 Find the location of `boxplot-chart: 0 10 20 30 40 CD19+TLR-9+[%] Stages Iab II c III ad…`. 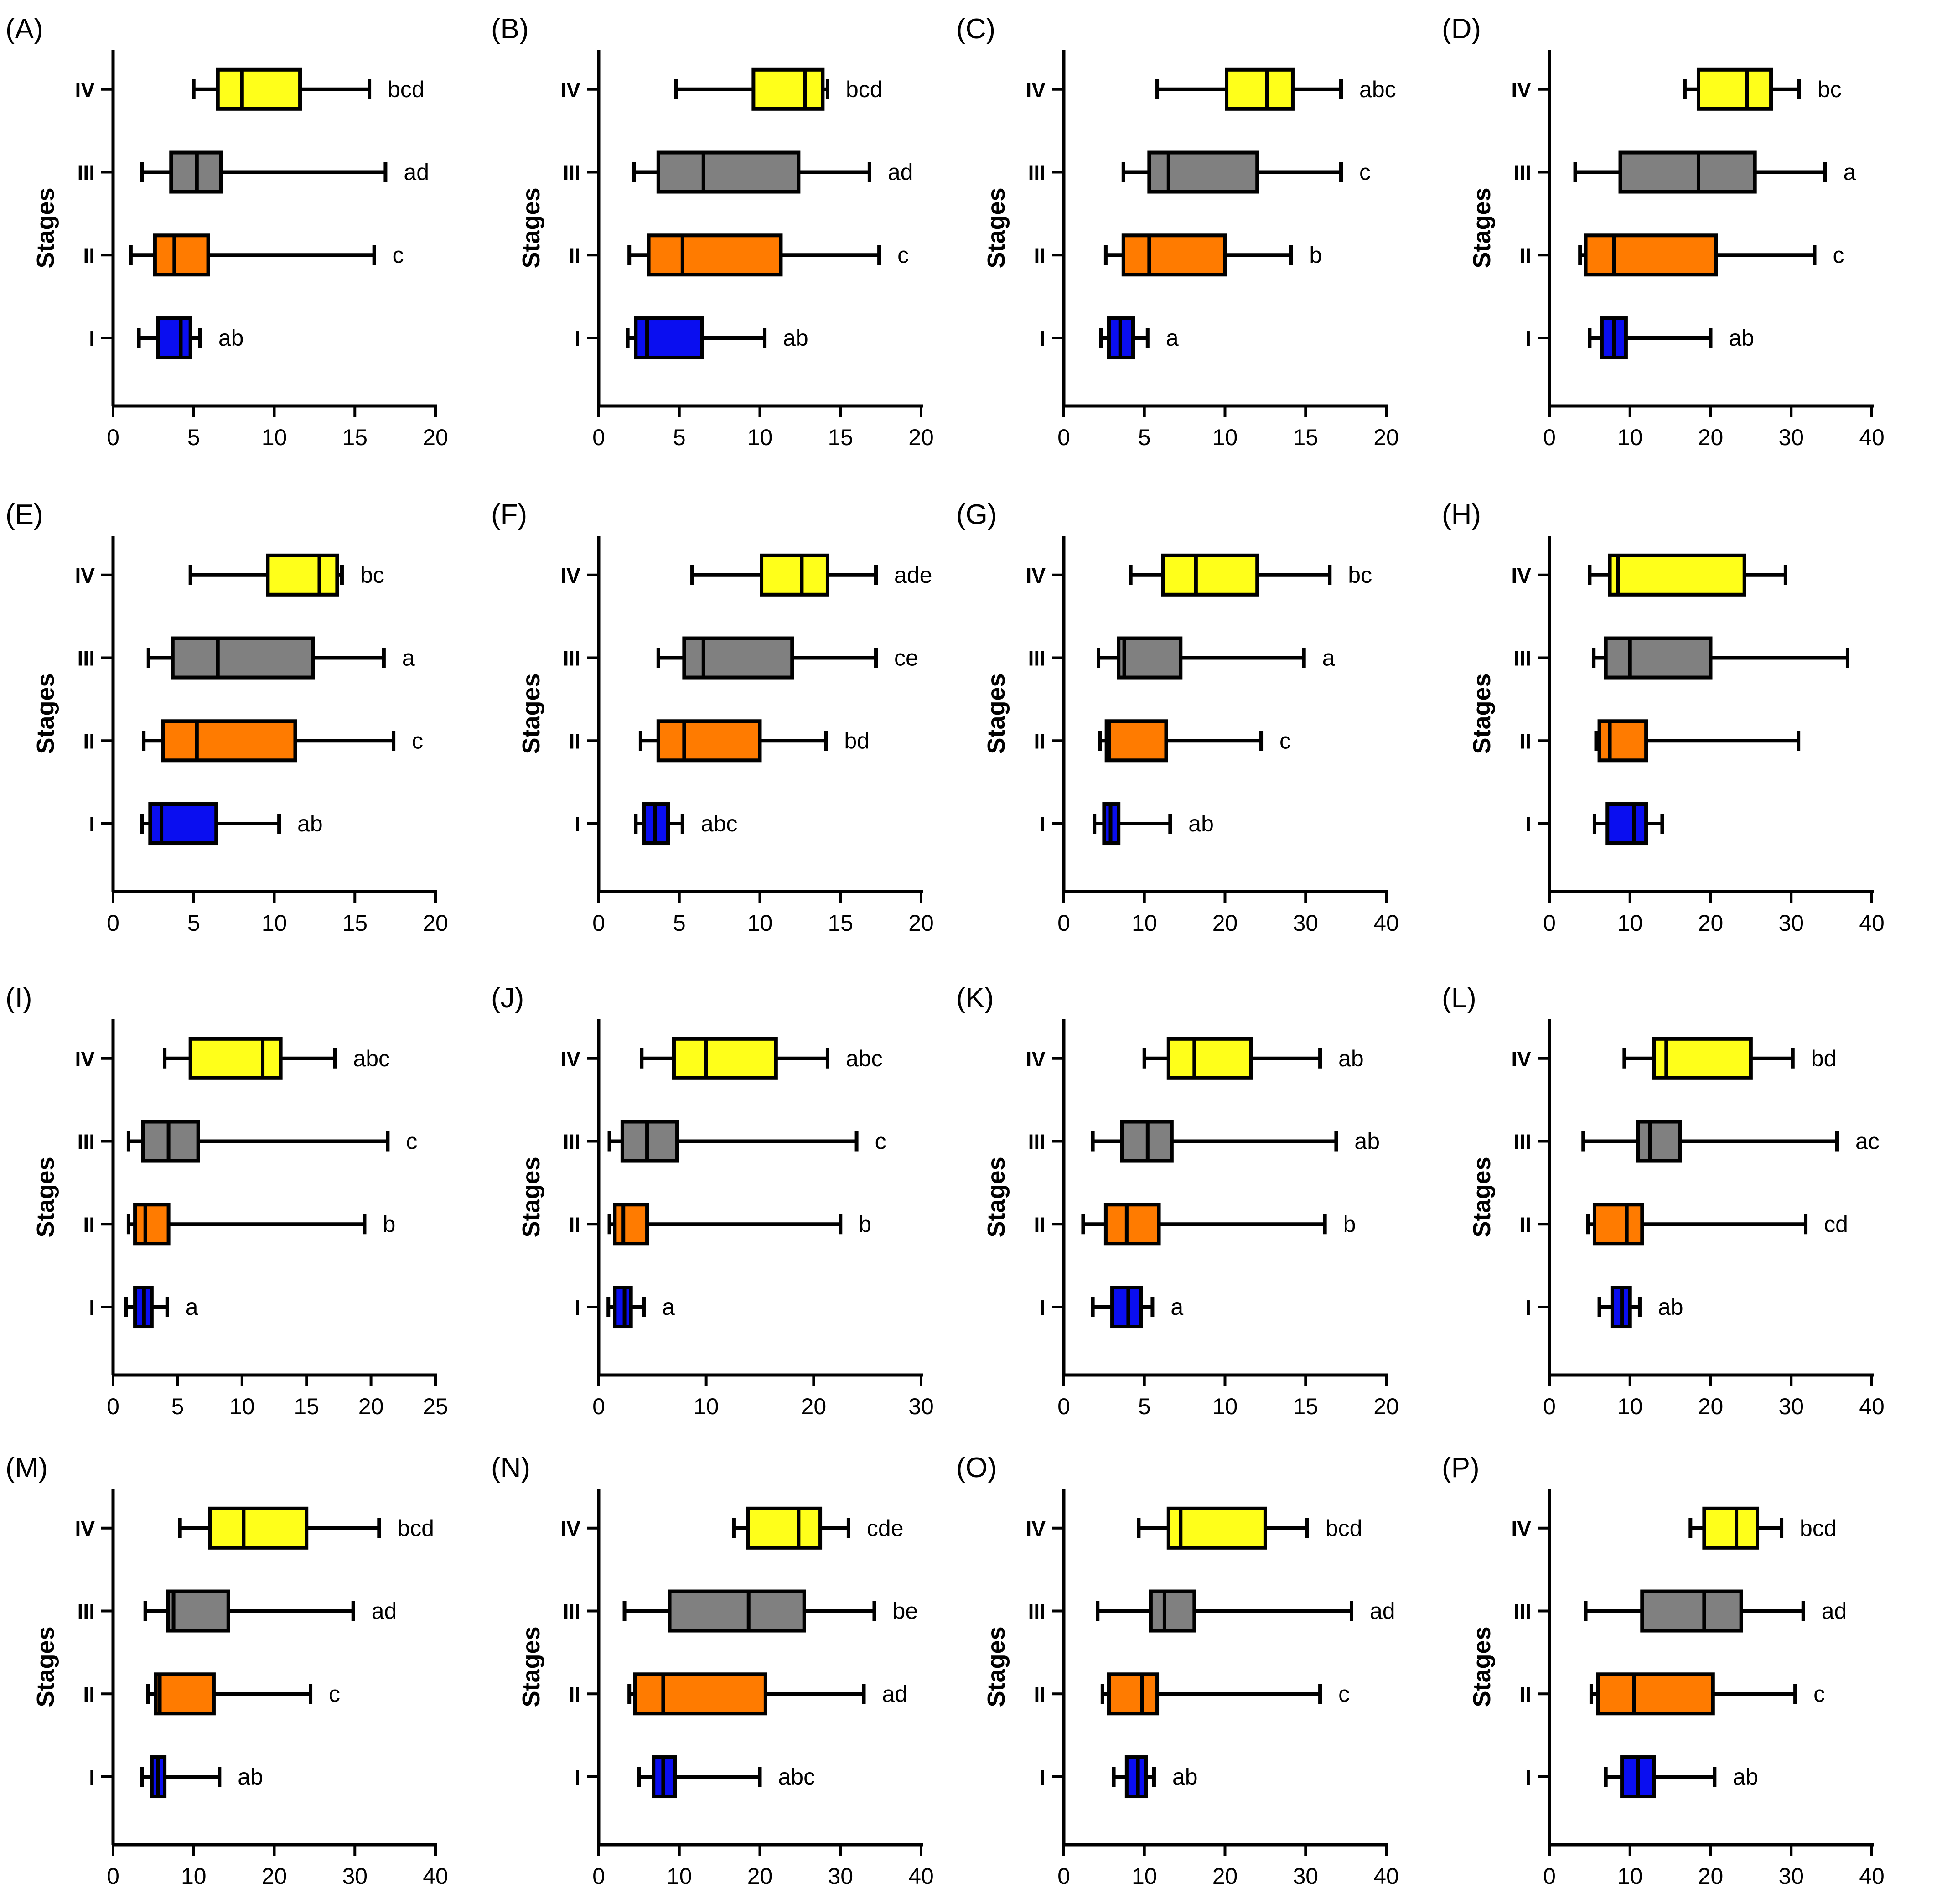

boxplot-chart: 0 10 20 30 40 CD19+TLR-9+[%] Stages Iab II c III ad… is located at coordinates (1191, 1696).